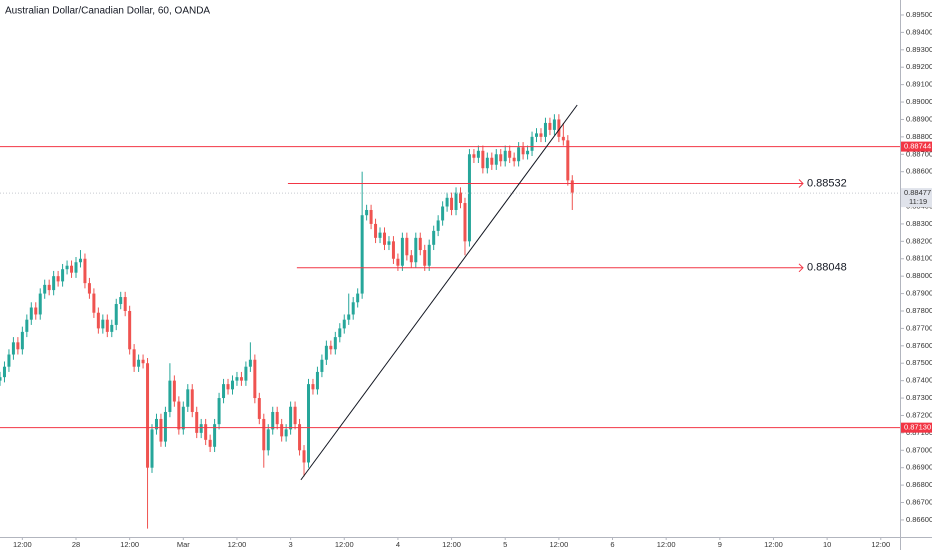  Describe the element at coordinates (919, 327) in the screenshot. I see `y-tick-label: 0.87700` at that location.